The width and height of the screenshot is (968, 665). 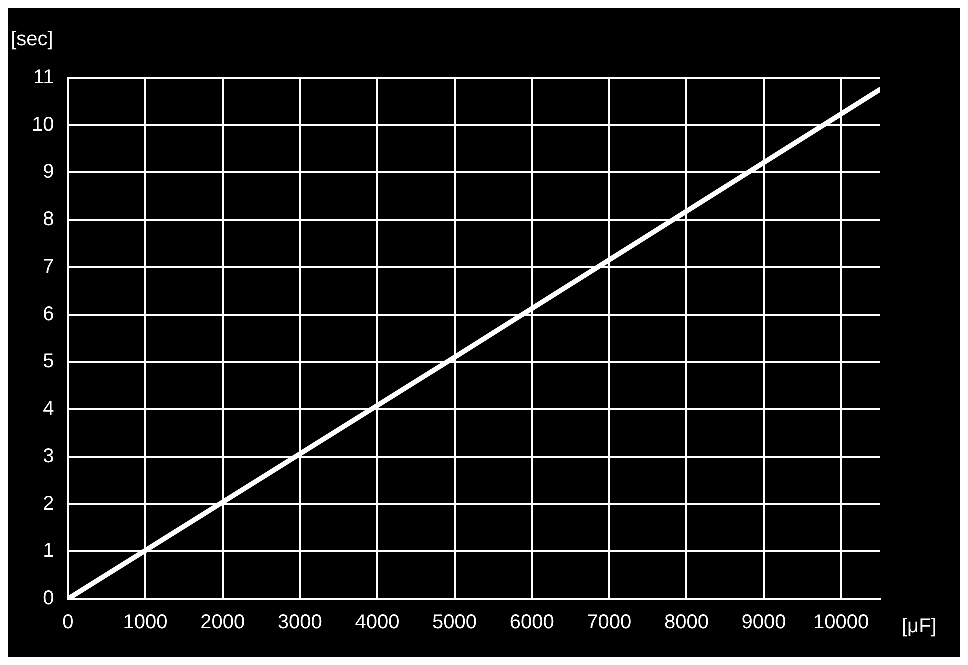 I want to click on y-axis-title: [sec], so click(x=32, y=39).